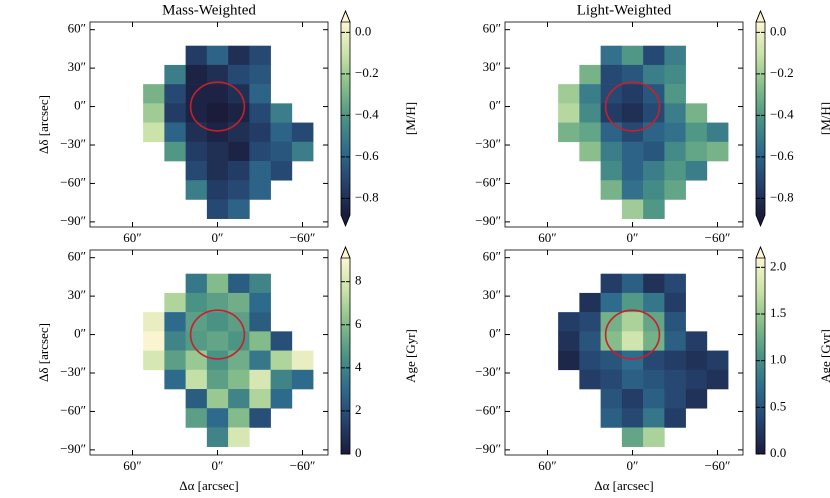 The width and height of the screenshot is (830, 498). What do you see at coordinates (778, 30) in the screenshot?
I see `colorbar-tick-label: 0.0` at bounding box center [778, 30].